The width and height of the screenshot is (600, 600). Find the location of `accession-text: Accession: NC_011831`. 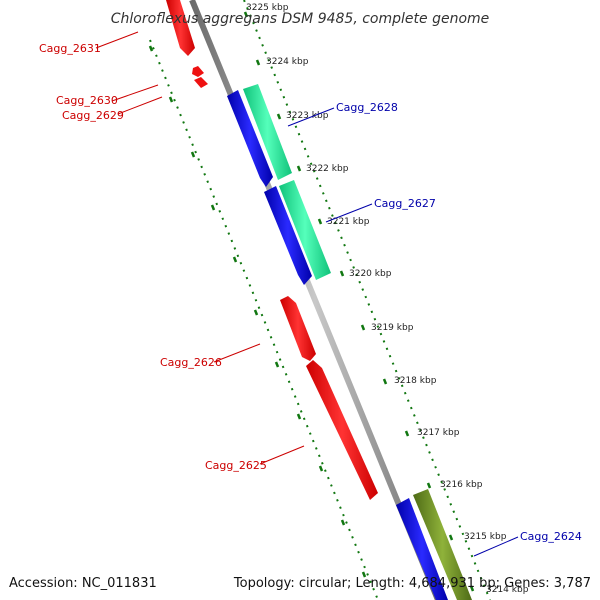

accession-text: Accession: NC_011831 is located at coordinates (83, 583).